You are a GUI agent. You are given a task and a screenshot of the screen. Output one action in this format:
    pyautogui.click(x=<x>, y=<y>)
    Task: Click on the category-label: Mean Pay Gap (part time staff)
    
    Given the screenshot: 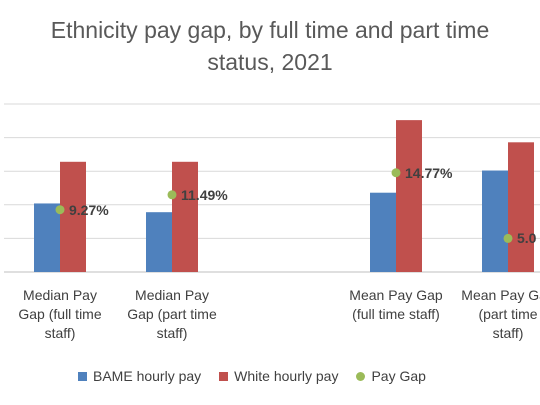 What is the action you would take?
    pyautogui.click(x=497, y=314)
    